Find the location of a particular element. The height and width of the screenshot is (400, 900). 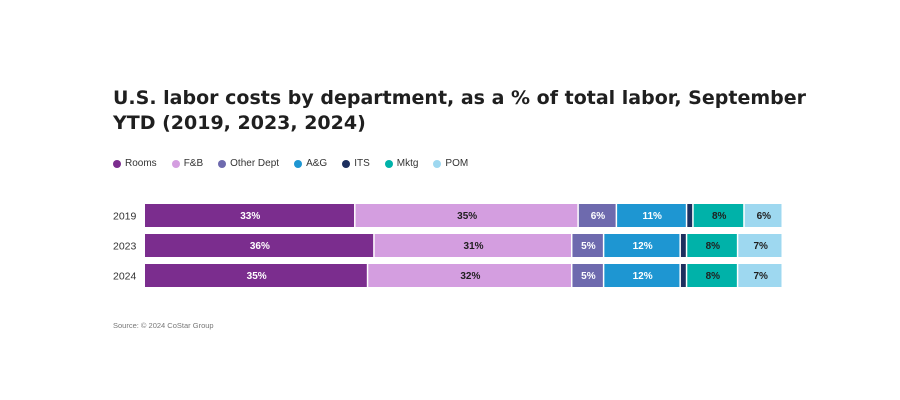

legend-label: Rooms is located at coordinates (141, 163).